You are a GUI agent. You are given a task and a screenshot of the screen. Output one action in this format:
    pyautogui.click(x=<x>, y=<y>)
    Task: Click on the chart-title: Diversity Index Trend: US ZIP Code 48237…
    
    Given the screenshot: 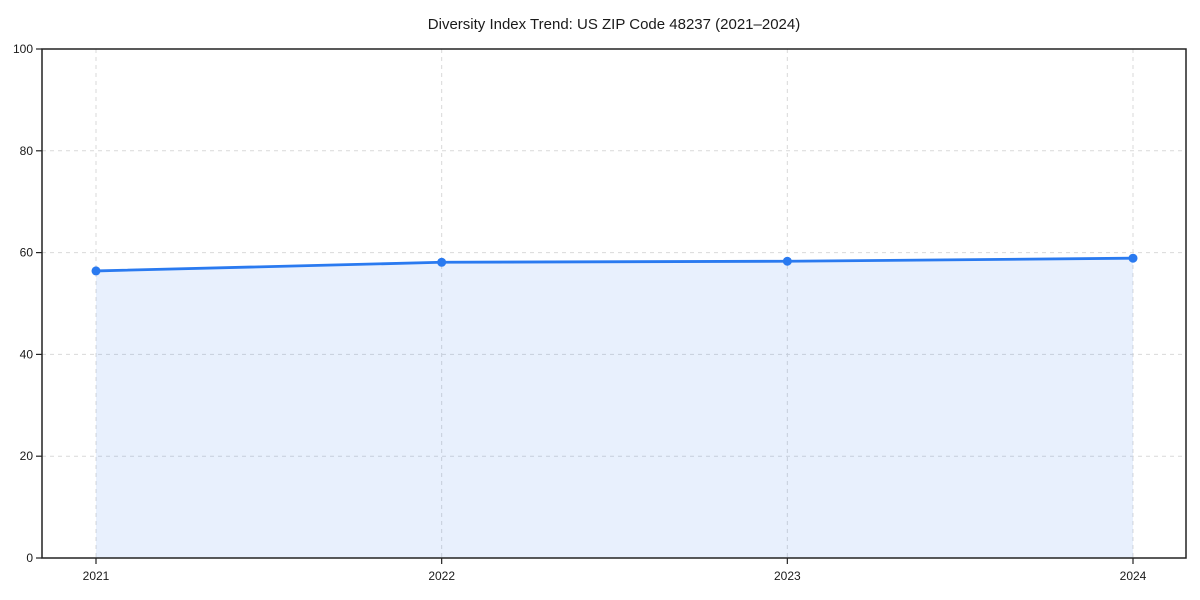 What is the action you would take?
    pyautogui.click(x=614, y=24)
    